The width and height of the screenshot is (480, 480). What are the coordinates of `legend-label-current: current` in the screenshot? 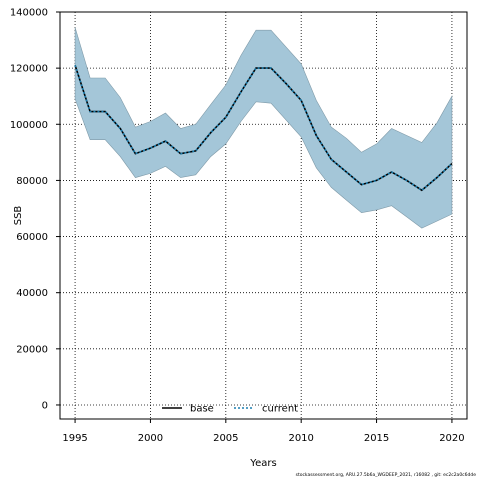 It's located at (280, 409).